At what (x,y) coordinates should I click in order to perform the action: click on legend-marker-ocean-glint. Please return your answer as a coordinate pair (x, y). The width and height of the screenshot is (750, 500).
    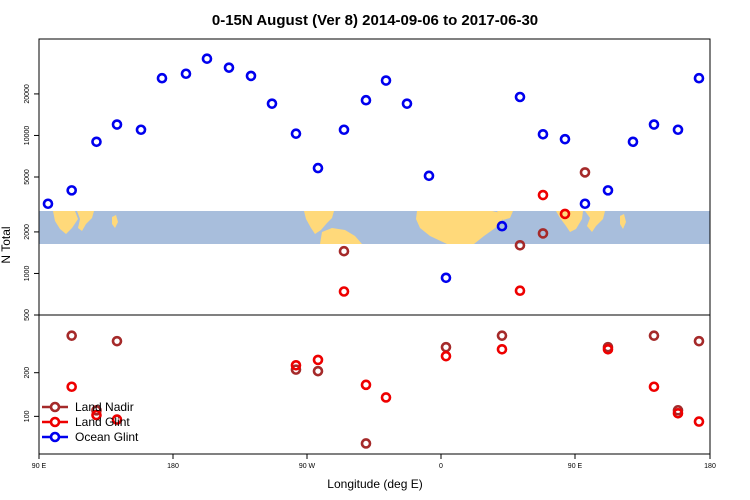
    Looking at the image, I should click on (55, 437).